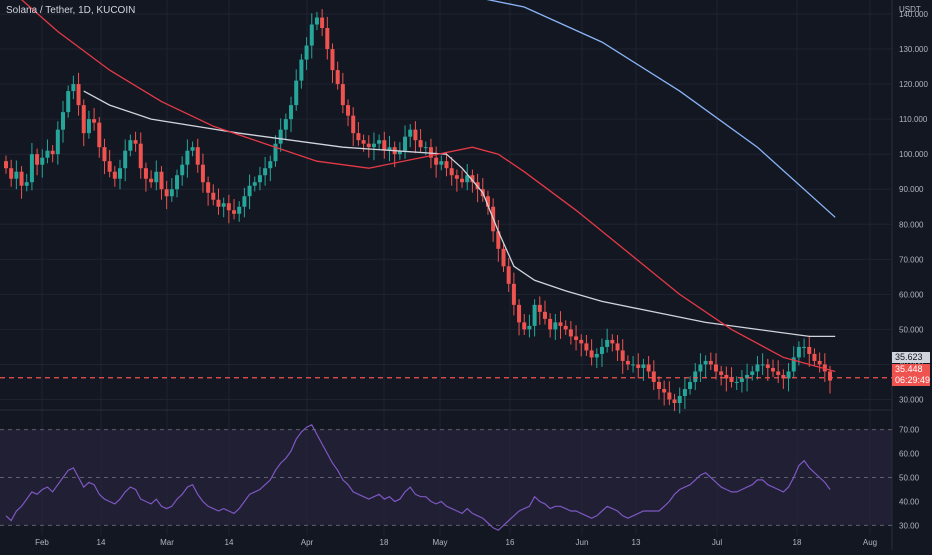 The image size is (932, 555). I want to click on time-tick-label: Feb, so click(42, 542).